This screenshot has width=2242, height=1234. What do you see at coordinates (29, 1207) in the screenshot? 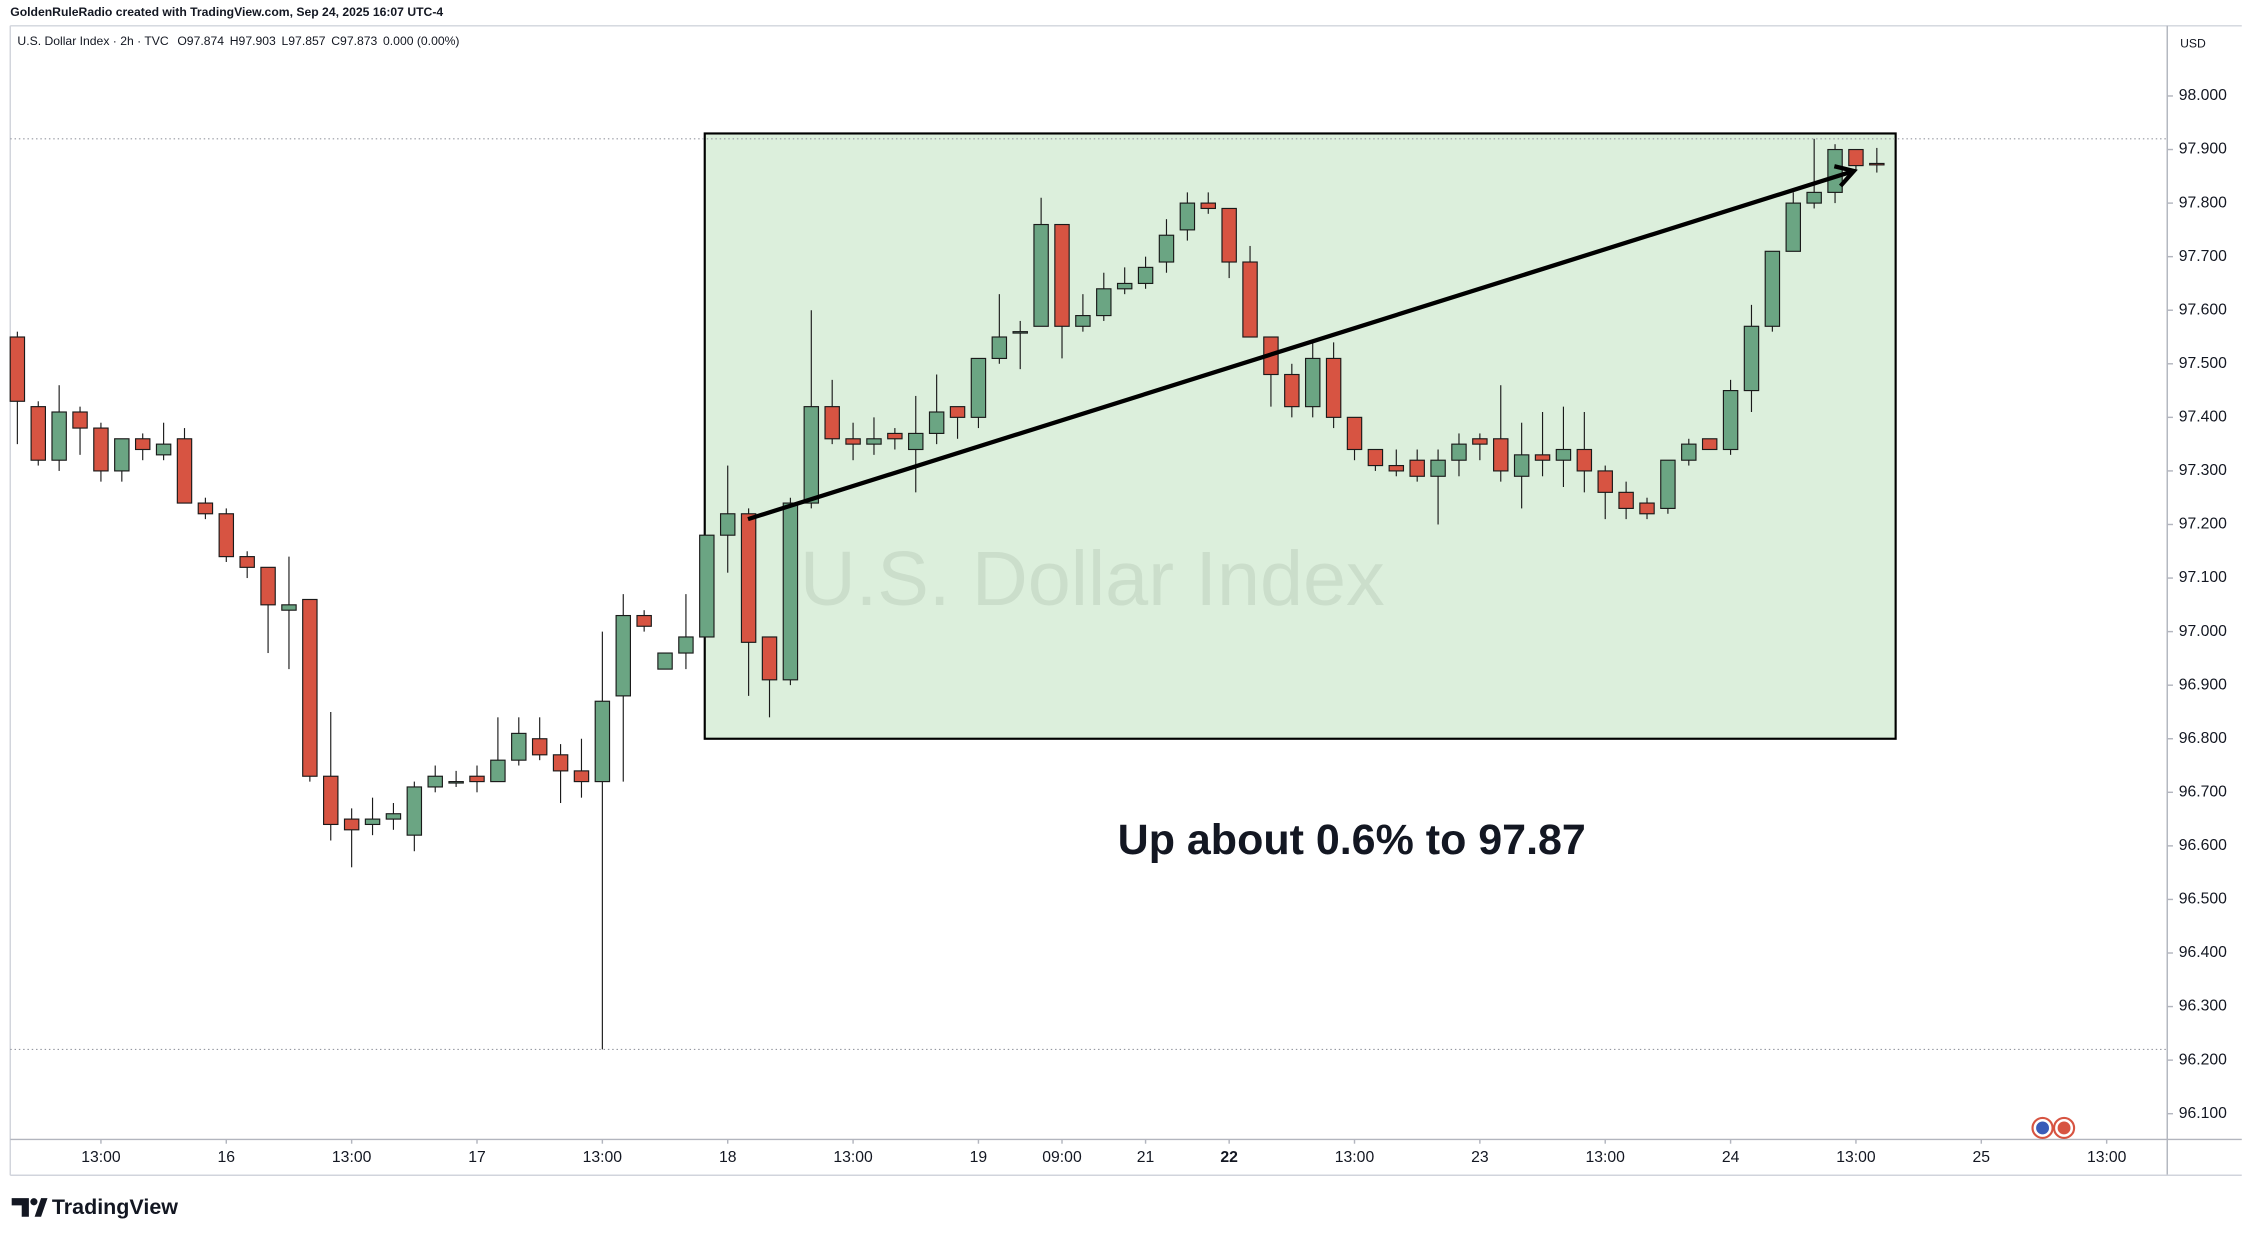
I see `brand-logo` at bounding box center [29, 1207].